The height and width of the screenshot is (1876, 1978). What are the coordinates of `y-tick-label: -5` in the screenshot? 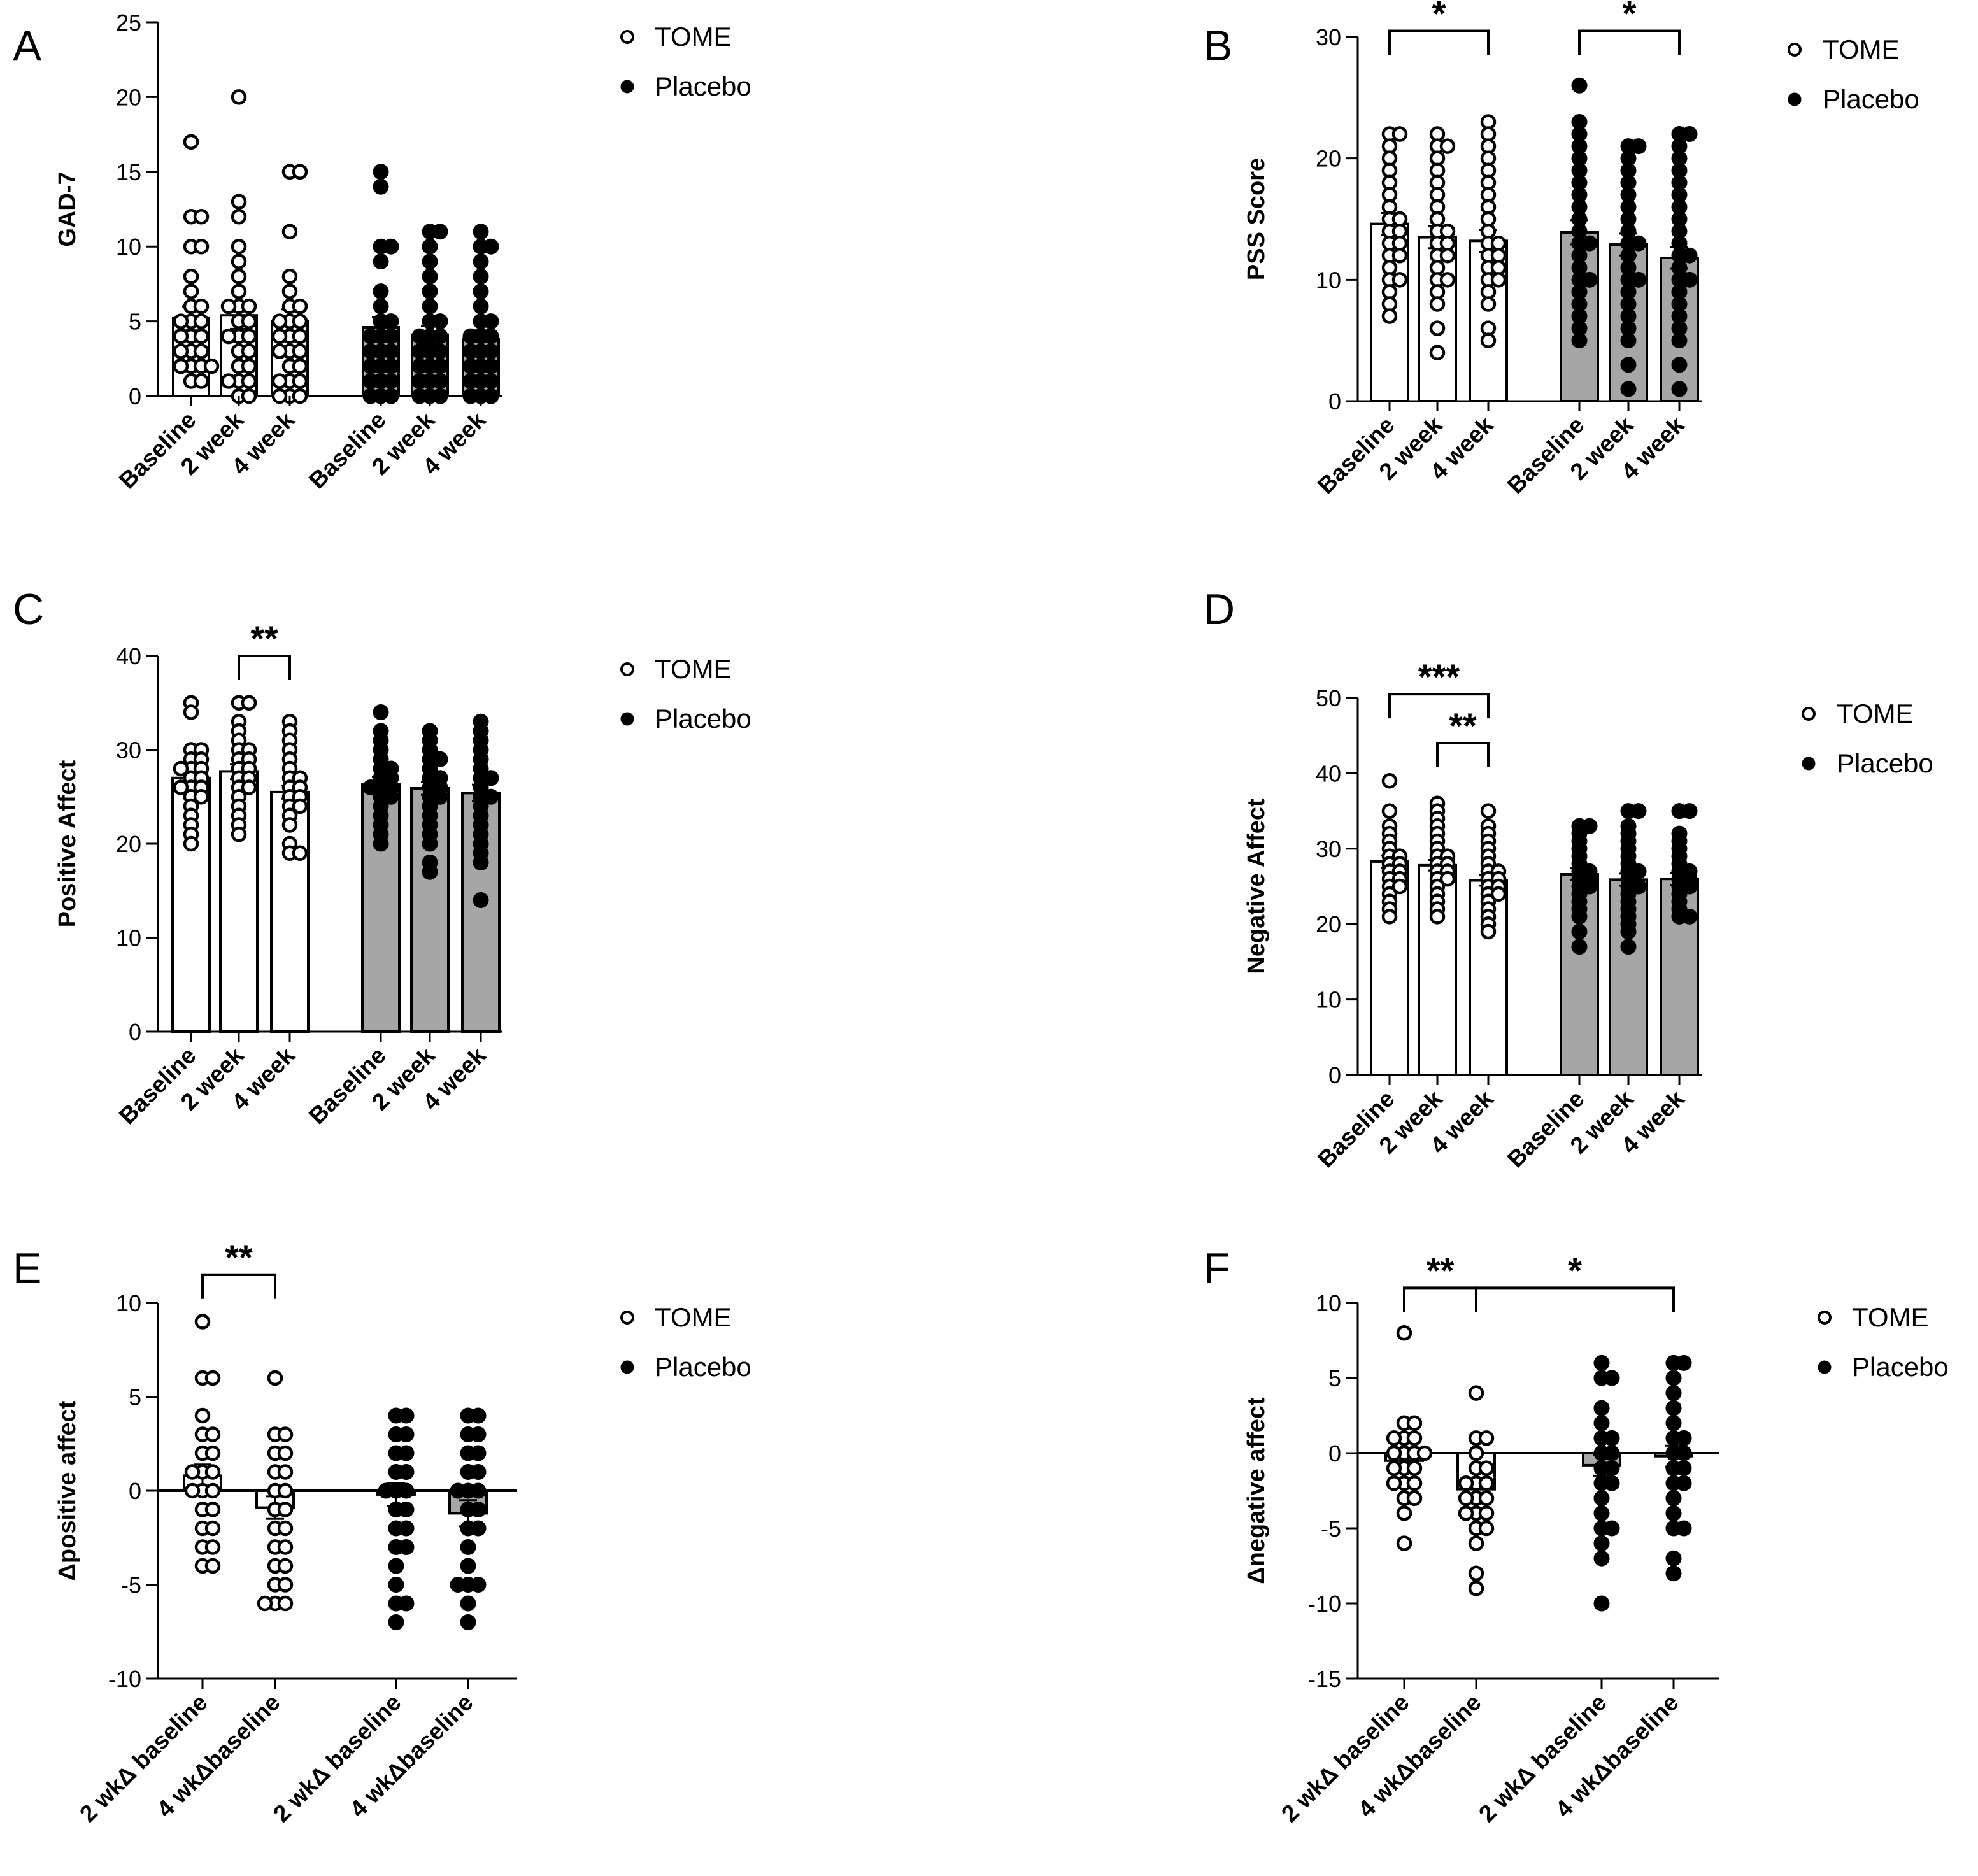 It's located at (1331, 1529).